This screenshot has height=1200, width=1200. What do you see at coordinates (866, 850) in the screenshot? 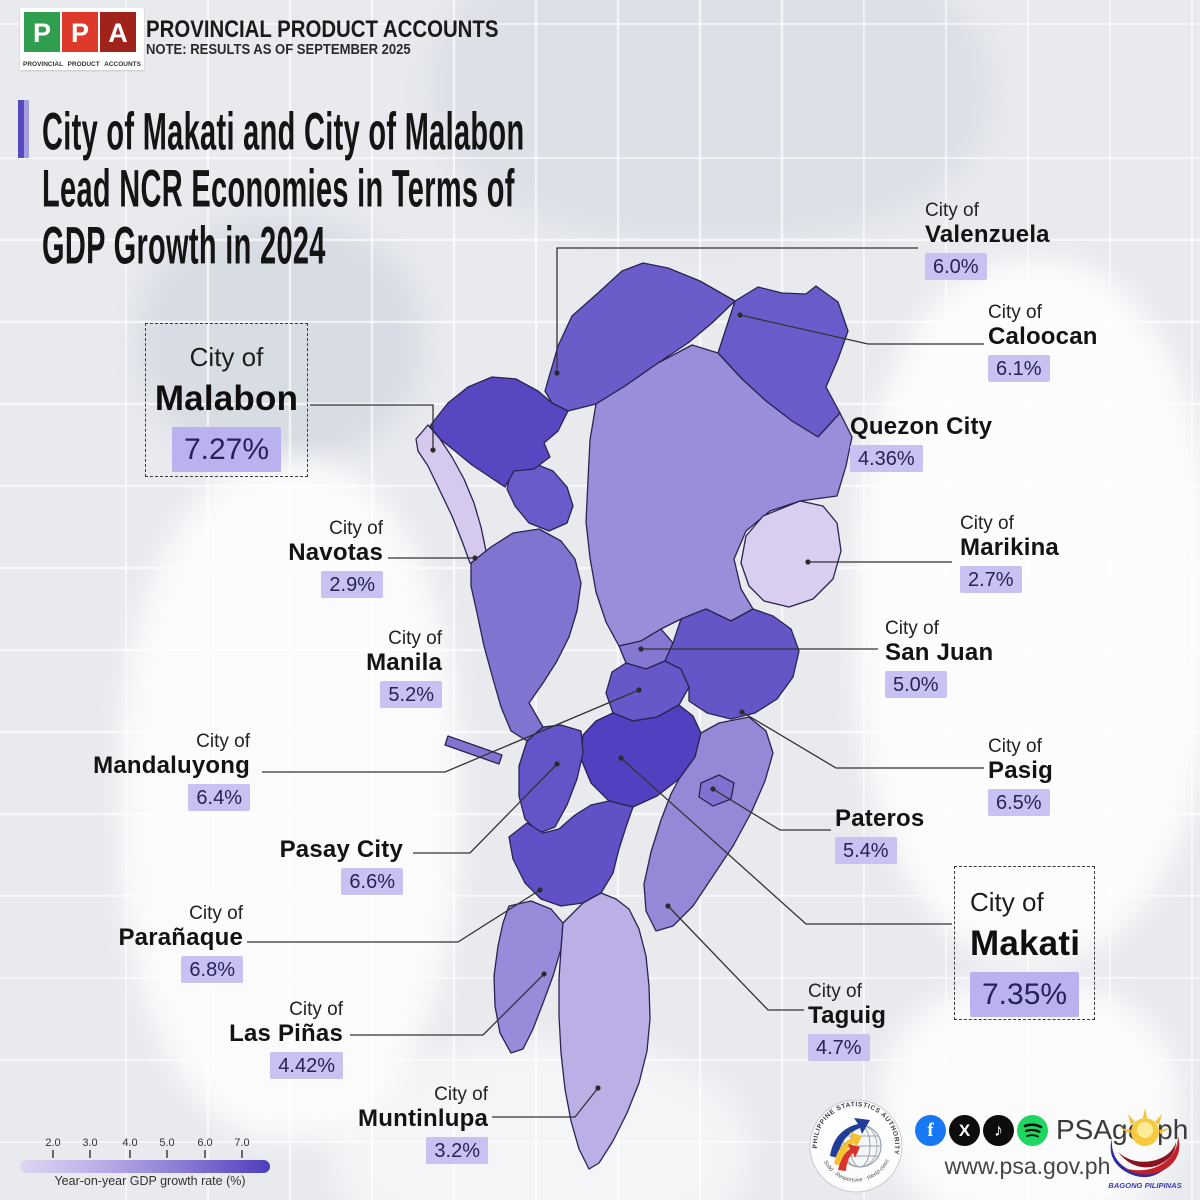
I see `growth-badge: 5.4%` at bounding box center [866, 850].